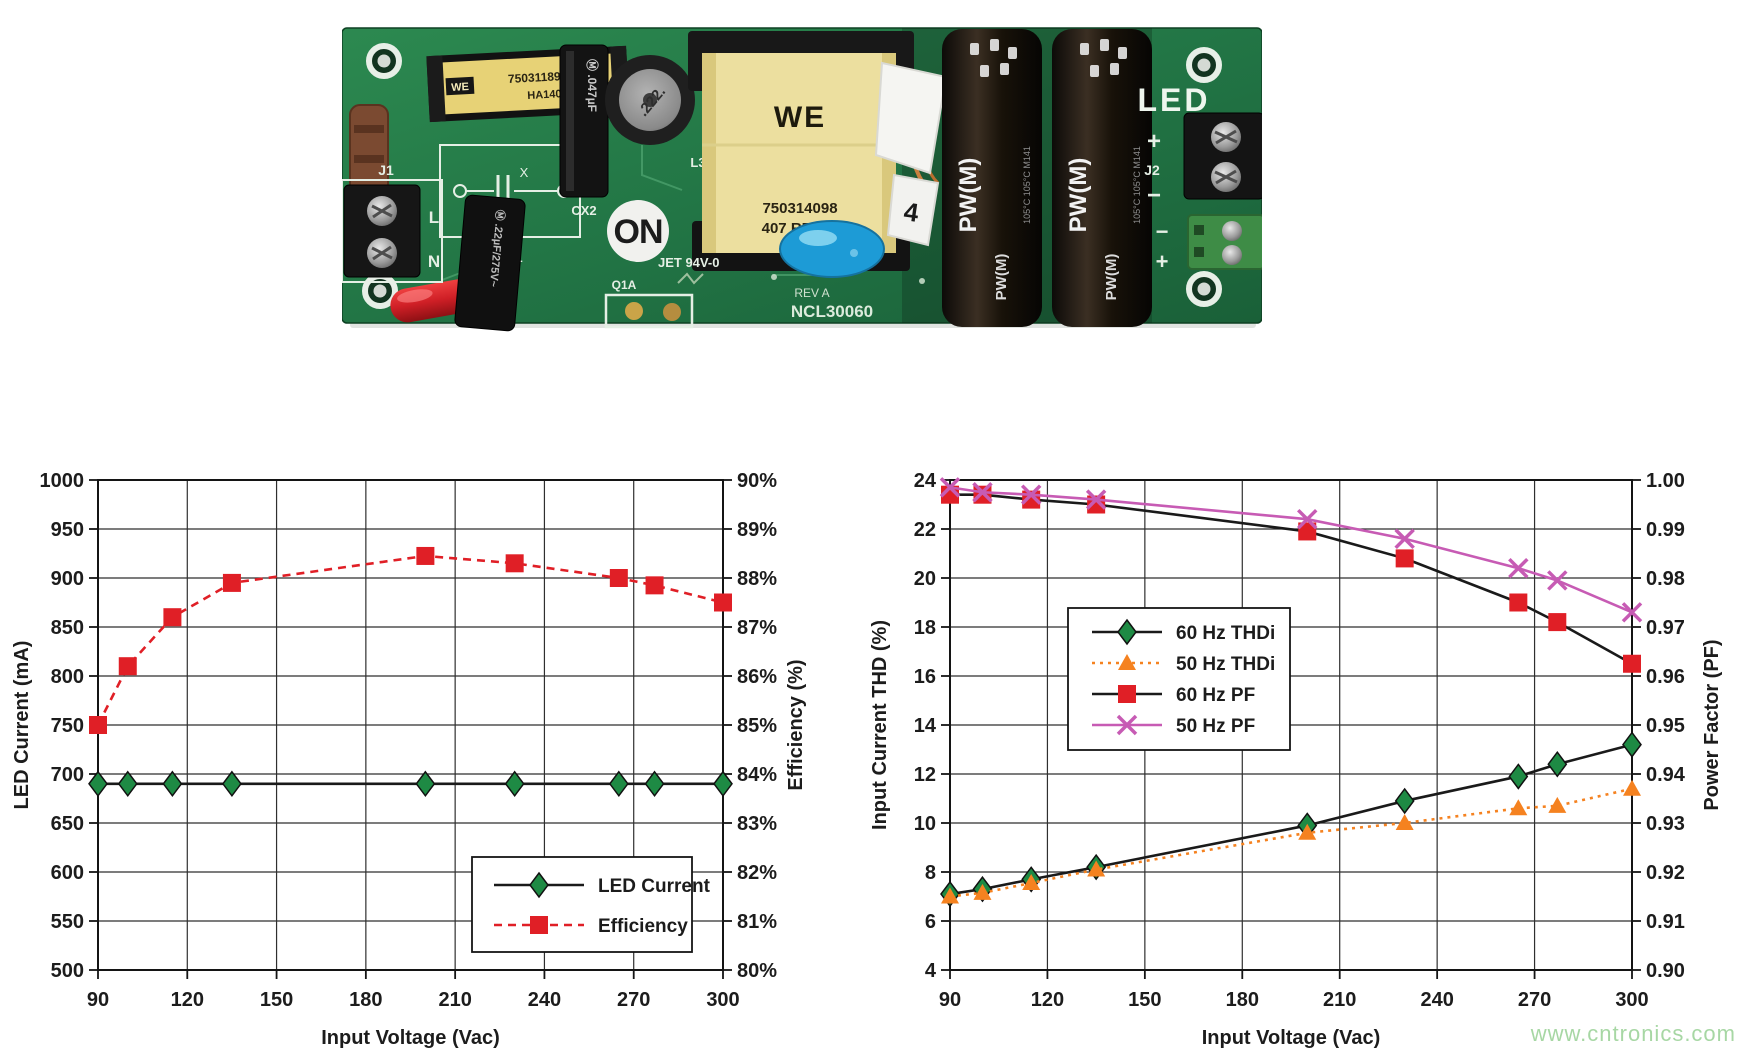 Image resolution: width=1750 pixels, height=1051 pixels. Describe the element at coordinates (757, 922) in the screenshot. I see `right-y-tick-label: 81%` at that location.